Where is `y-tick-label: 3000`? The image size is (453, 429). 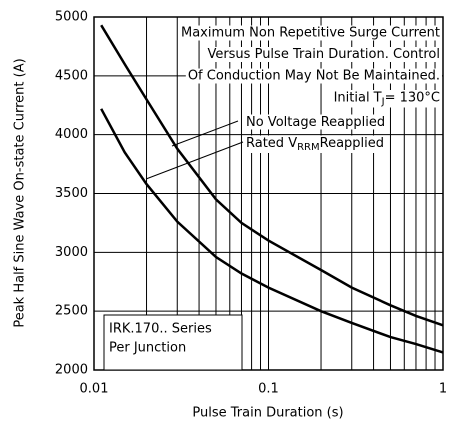 y-tick-label: 3000 is located at coordinates (71, 252).